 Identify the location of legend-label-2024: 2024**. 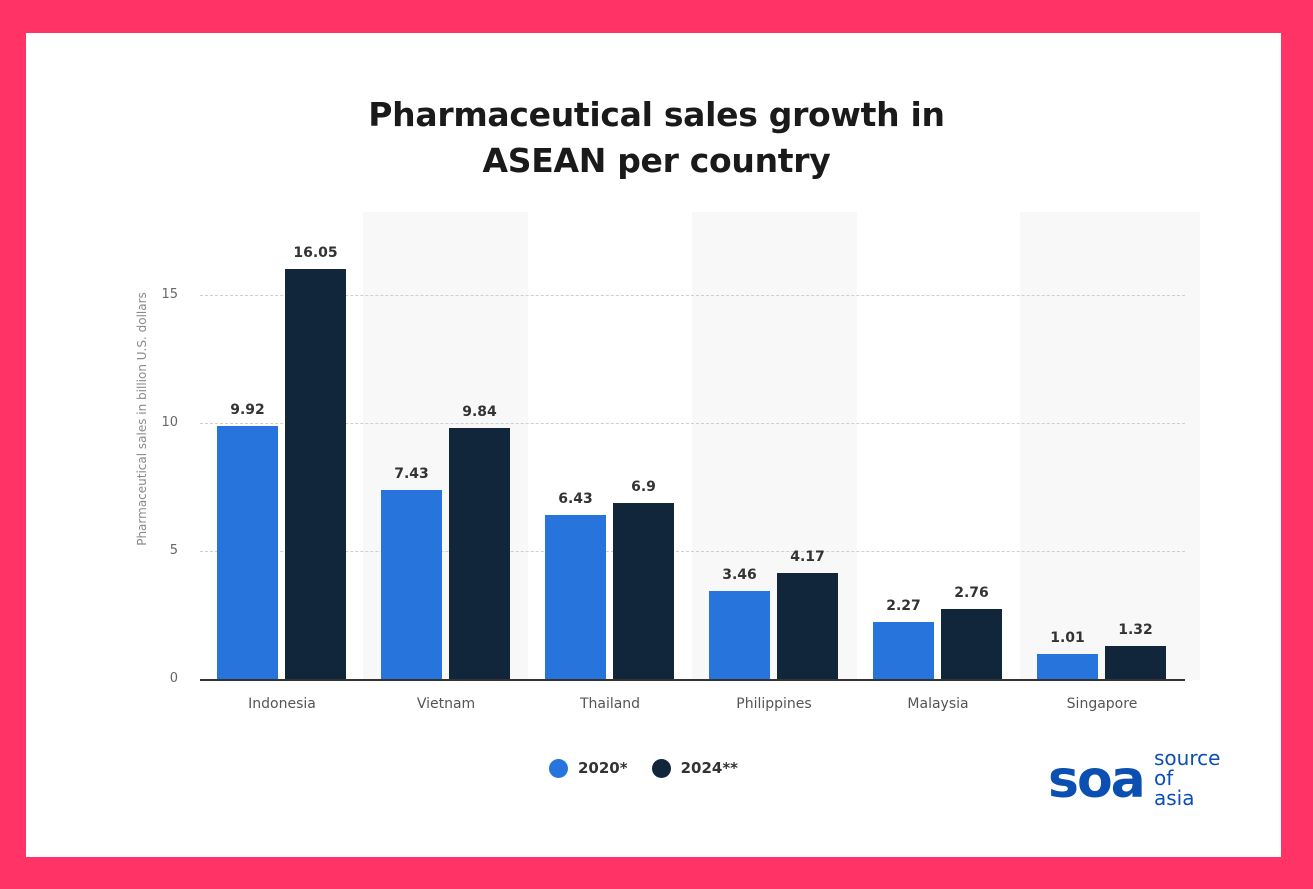
(709, 768).